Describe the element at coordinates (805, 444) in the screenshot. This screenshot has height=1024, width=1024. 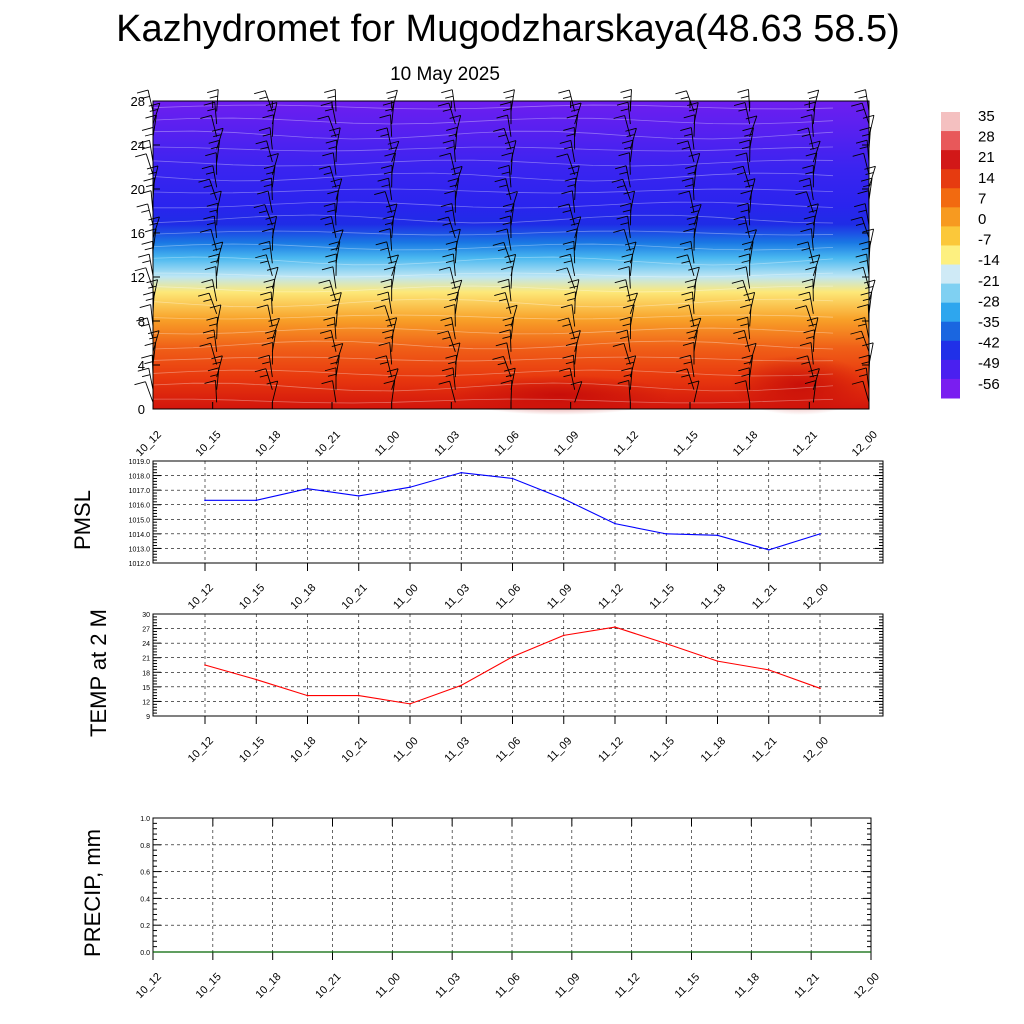
I see `x-tick-label: 11_21` at that location.